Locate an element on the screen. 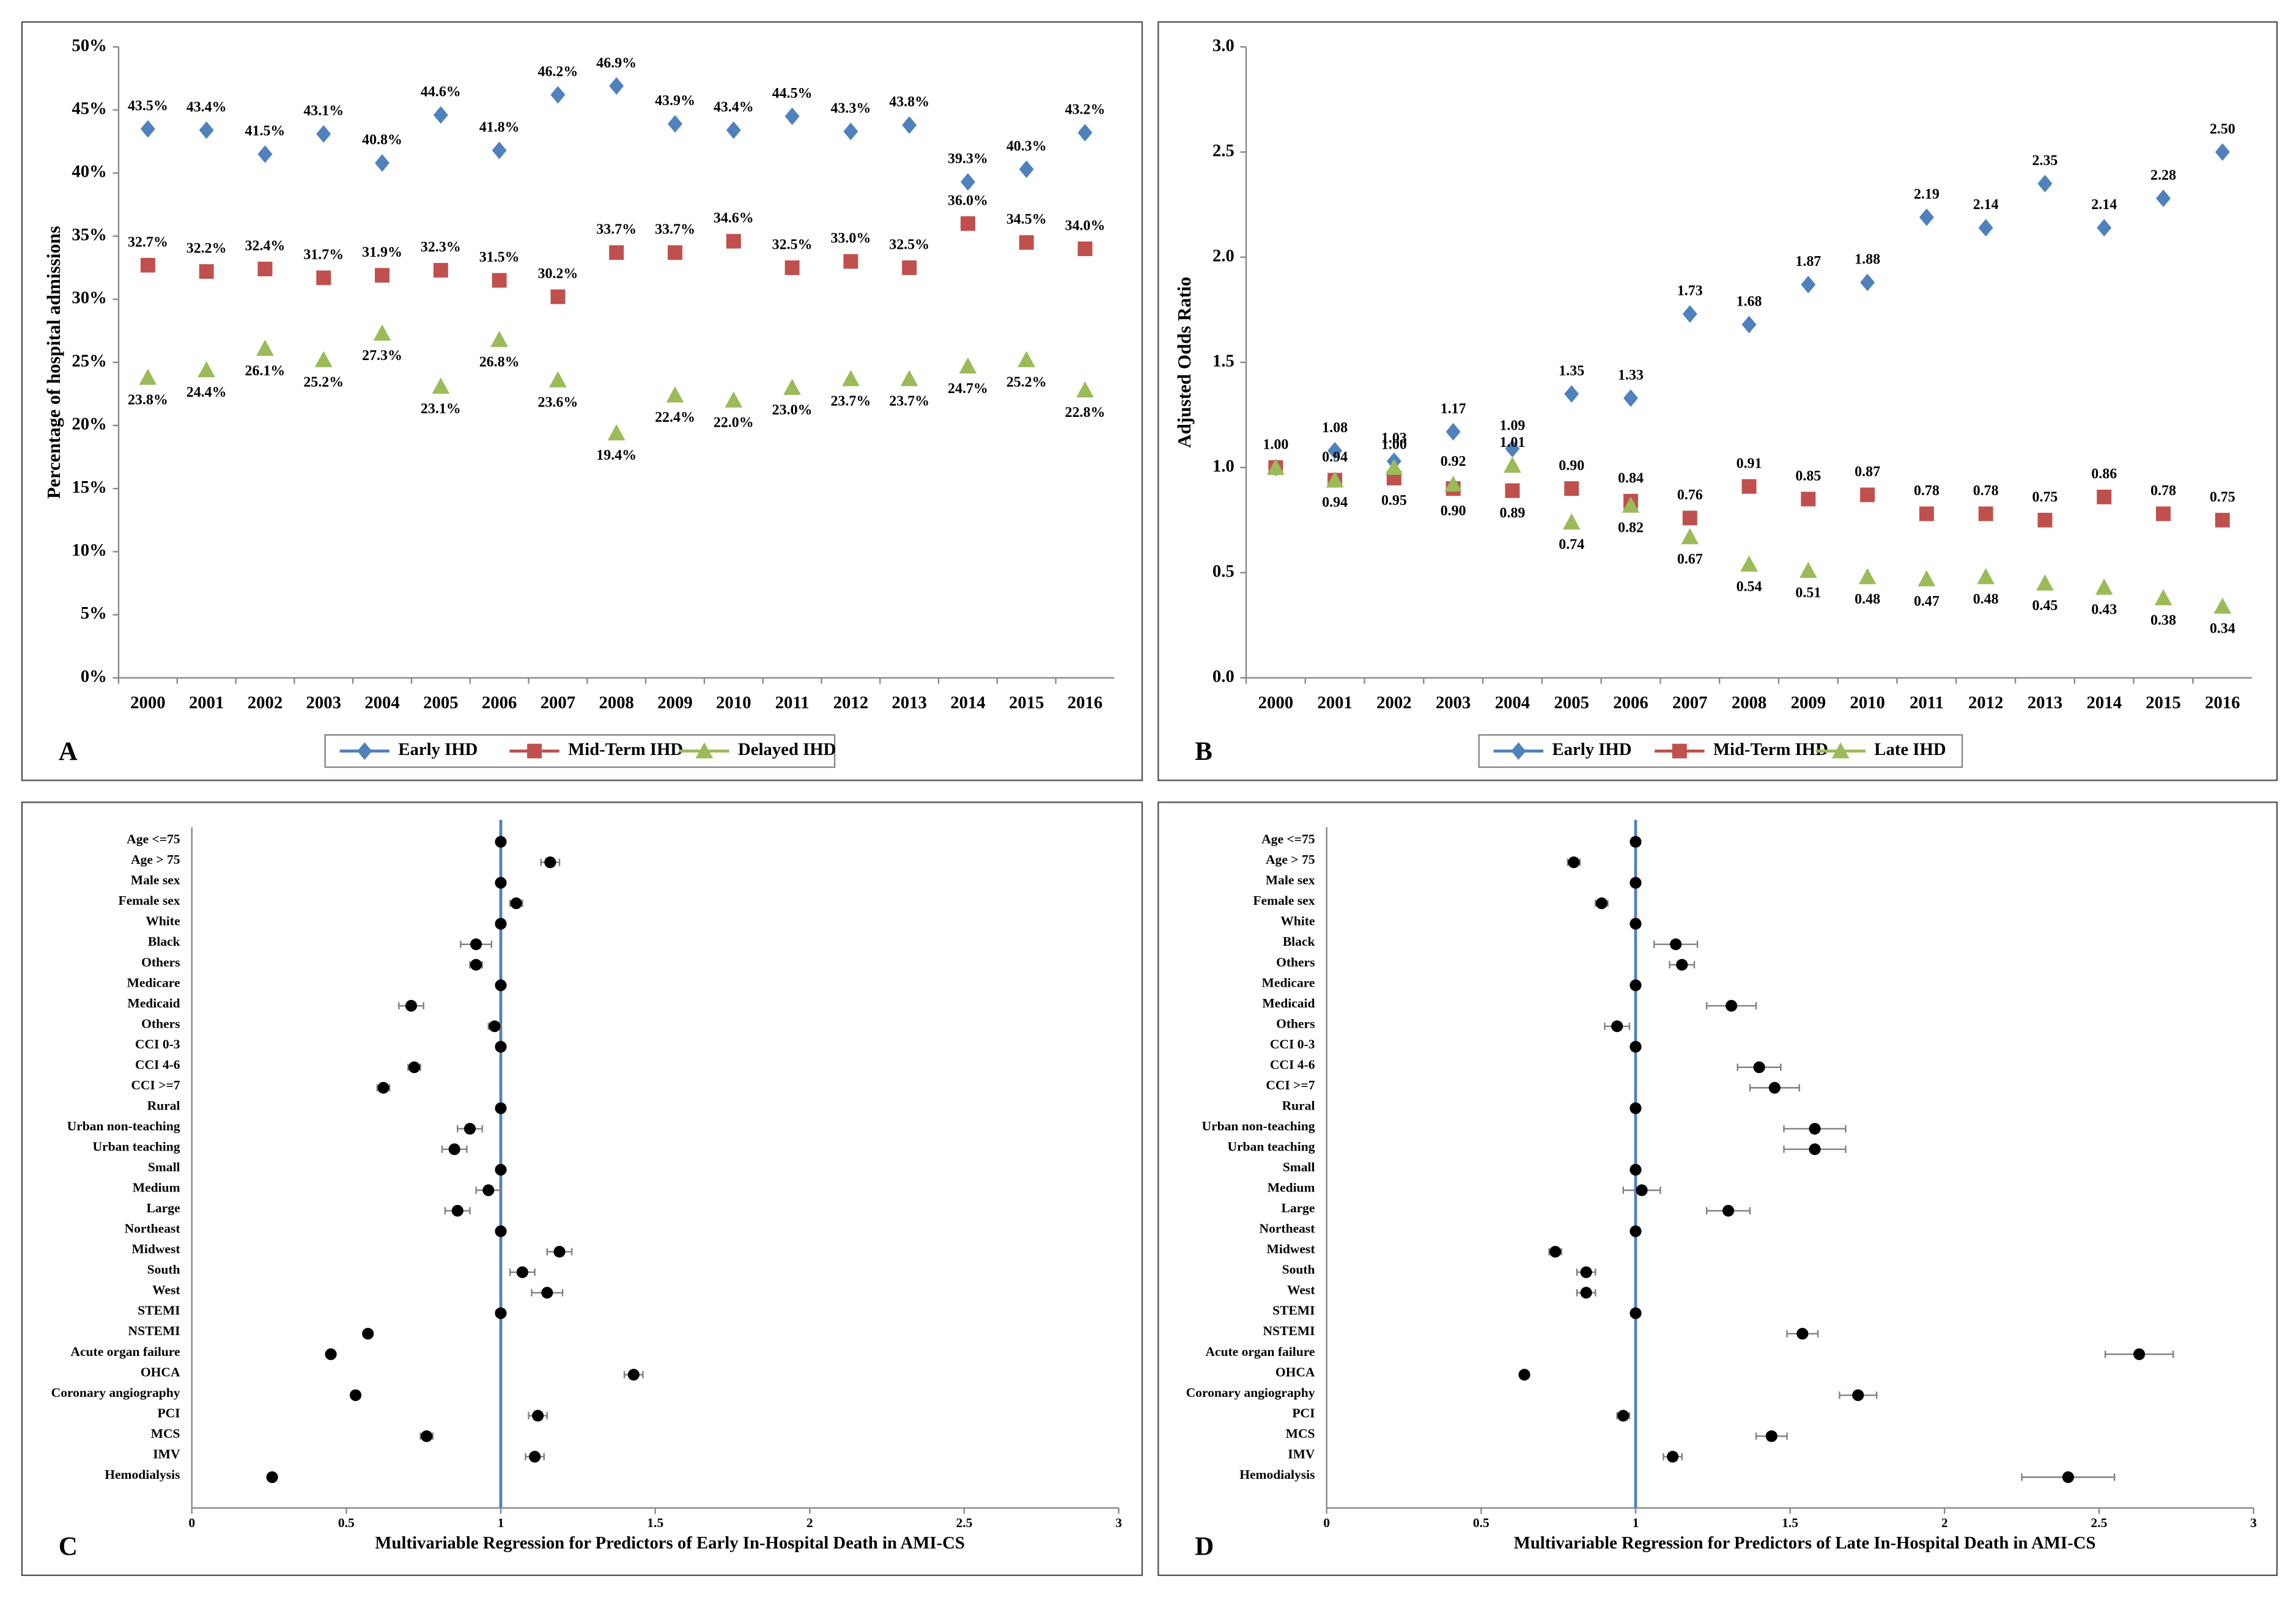 Image resolution: width=2296 pixels, height=1598 pixels. data-label: 25.2% is located at coordinates (1026, 382).